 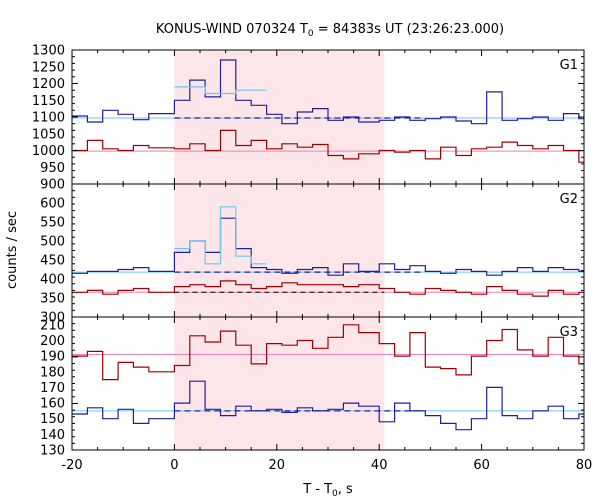 I want to click on g3-y-tick-label: 150, so click(x=52, y=419).